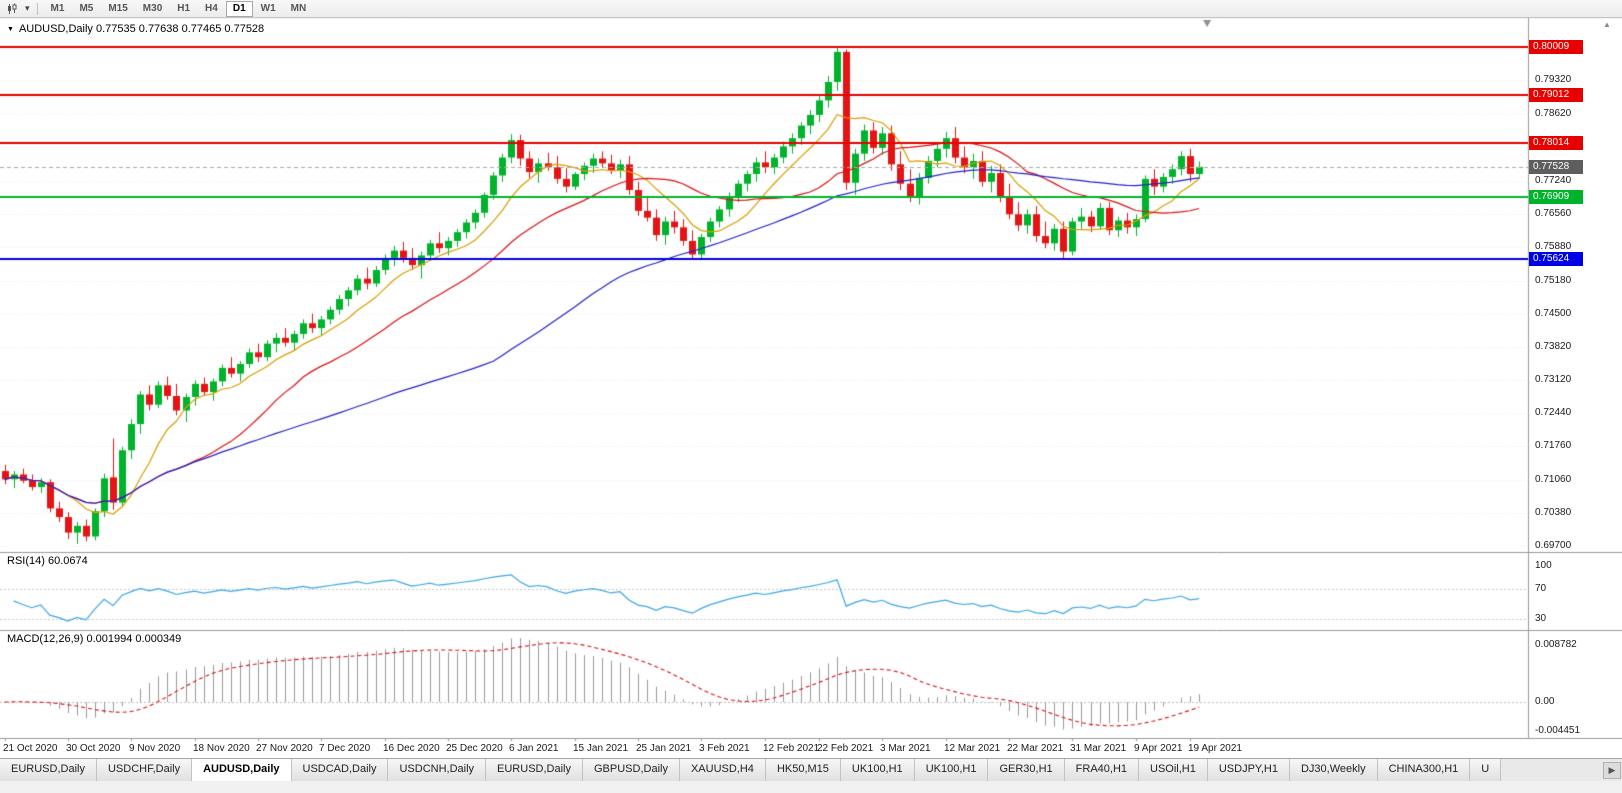 The image size is (1622, 793). I want to click on chart-tab-17-U: U, so click(1486, 770).